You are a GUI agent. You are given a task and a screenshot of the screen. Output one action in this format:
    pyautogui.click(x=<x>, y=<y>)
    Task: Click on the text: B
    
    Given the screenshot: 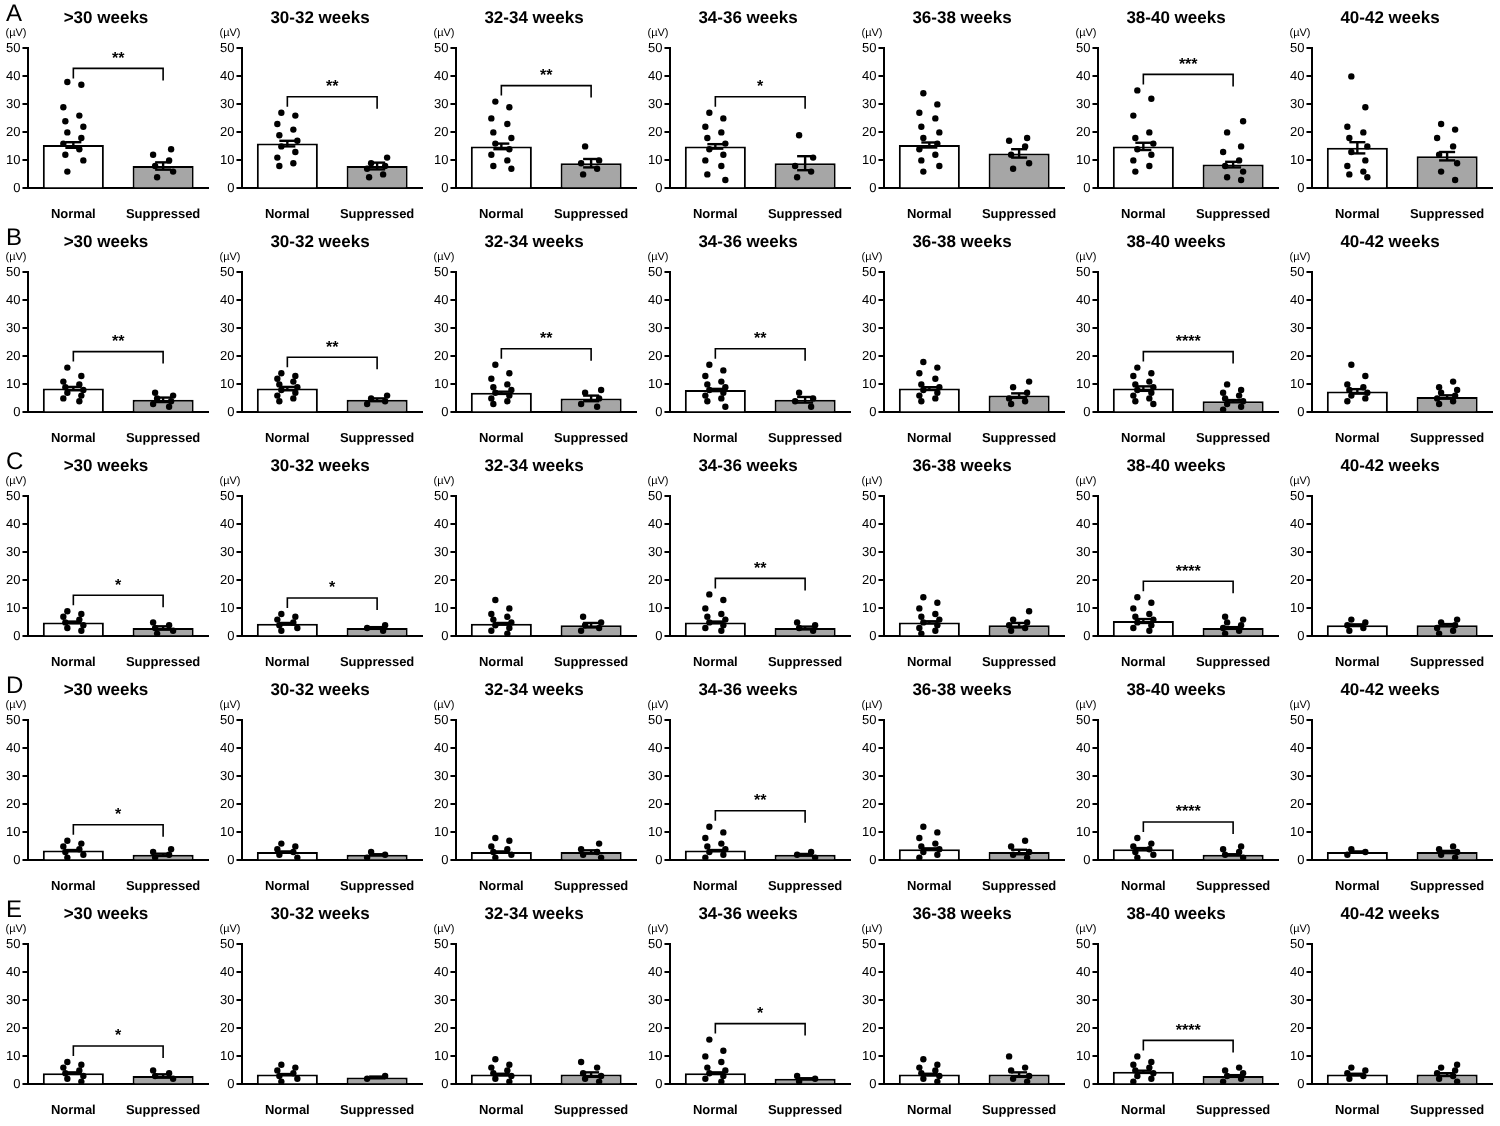 What is the action you would take?
    pyautogui.click(x=14, y=236)
    